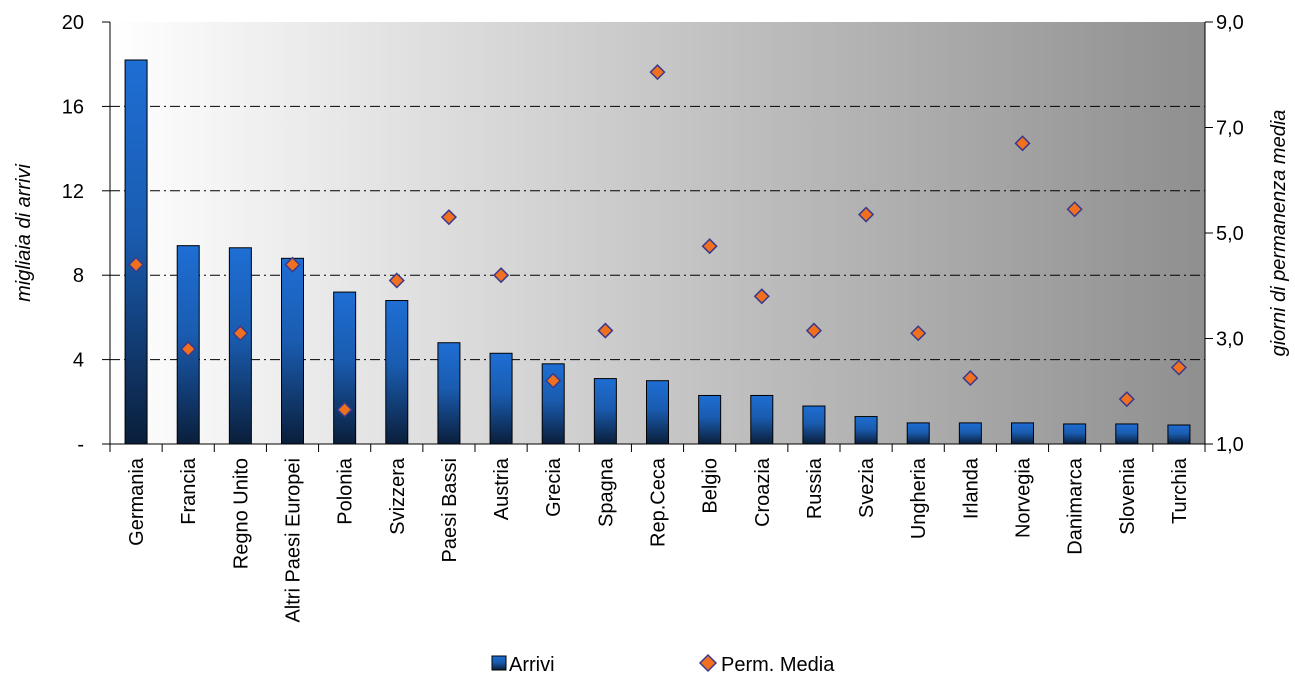 The width and height of the screenshot is (1295, 680). What do you see at coordinates (532, 665) in the screenshot?
I see `legend-arrivi-label: Arrivi` at bounding box center [532, 665].